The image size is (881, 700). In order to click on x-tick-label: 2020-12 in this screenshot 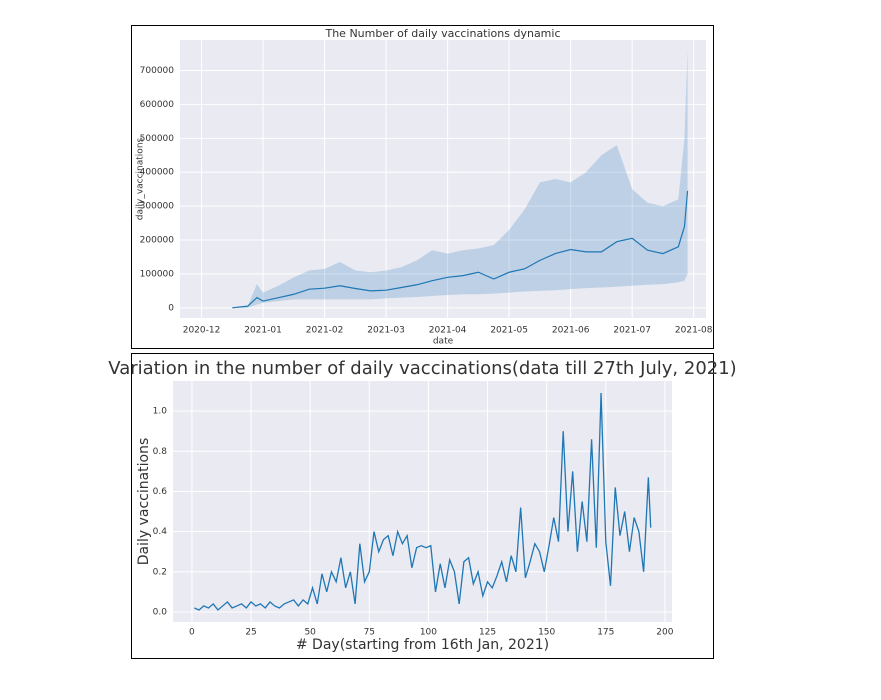, I will do `click(202, 331)`.